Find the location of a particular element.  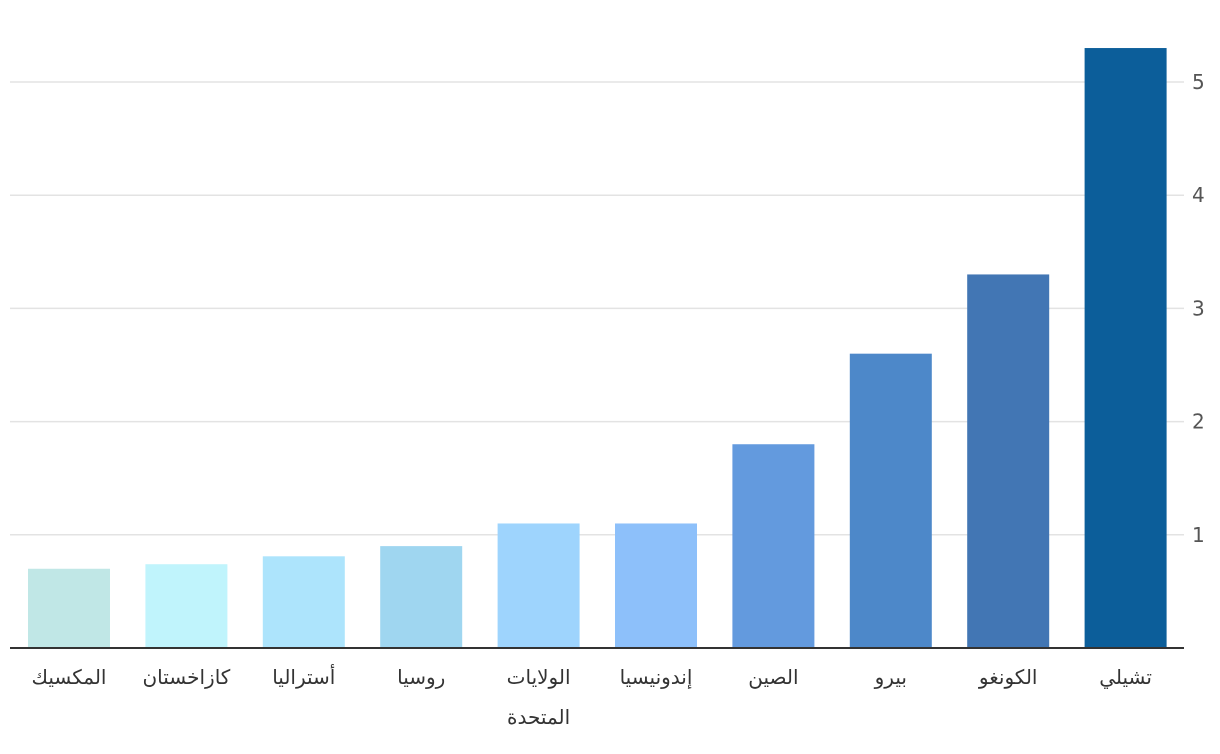

y-tick-label: 3 is located at coordinates (1198, 308).